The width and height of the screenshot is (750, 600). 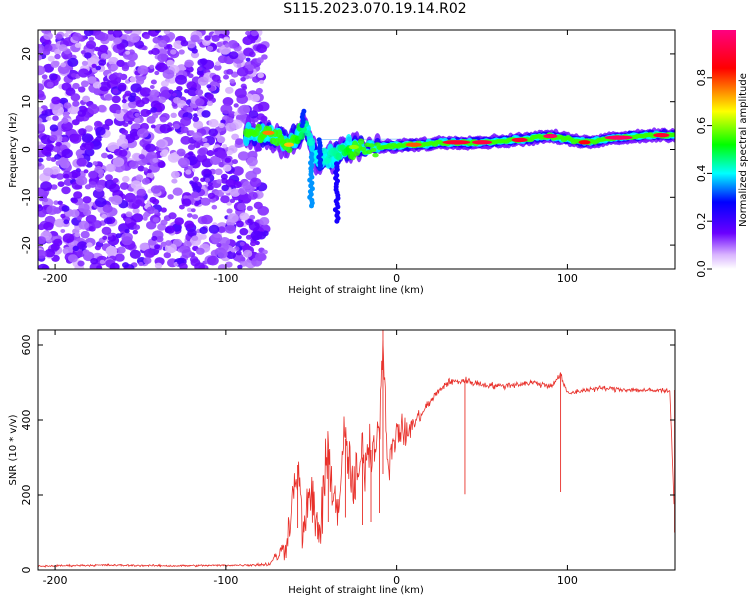 I want to click on x-tick-label: 0, so click(x=396, y=278).